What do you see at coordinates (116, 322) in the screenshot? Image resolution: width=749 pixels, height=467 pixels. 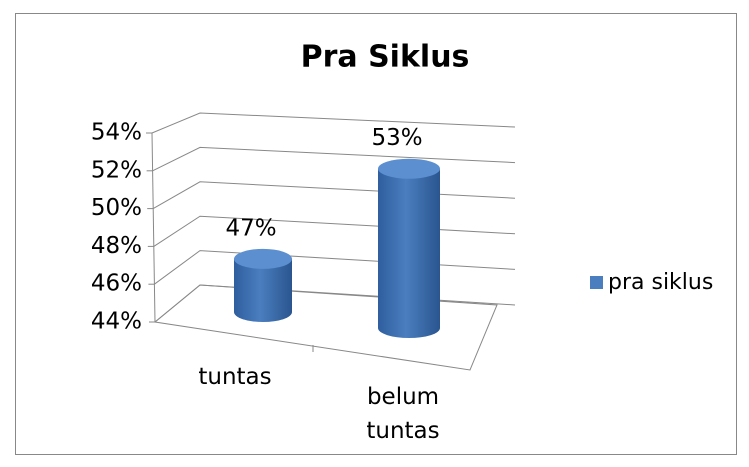 I see `y-tick-label: 44%` at bounding box center [116, 322].